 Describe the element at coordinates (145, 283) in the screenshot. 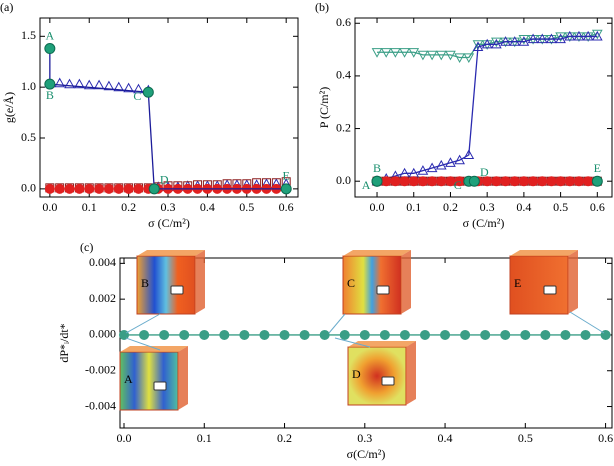

I see `inset-label: B` at that location.